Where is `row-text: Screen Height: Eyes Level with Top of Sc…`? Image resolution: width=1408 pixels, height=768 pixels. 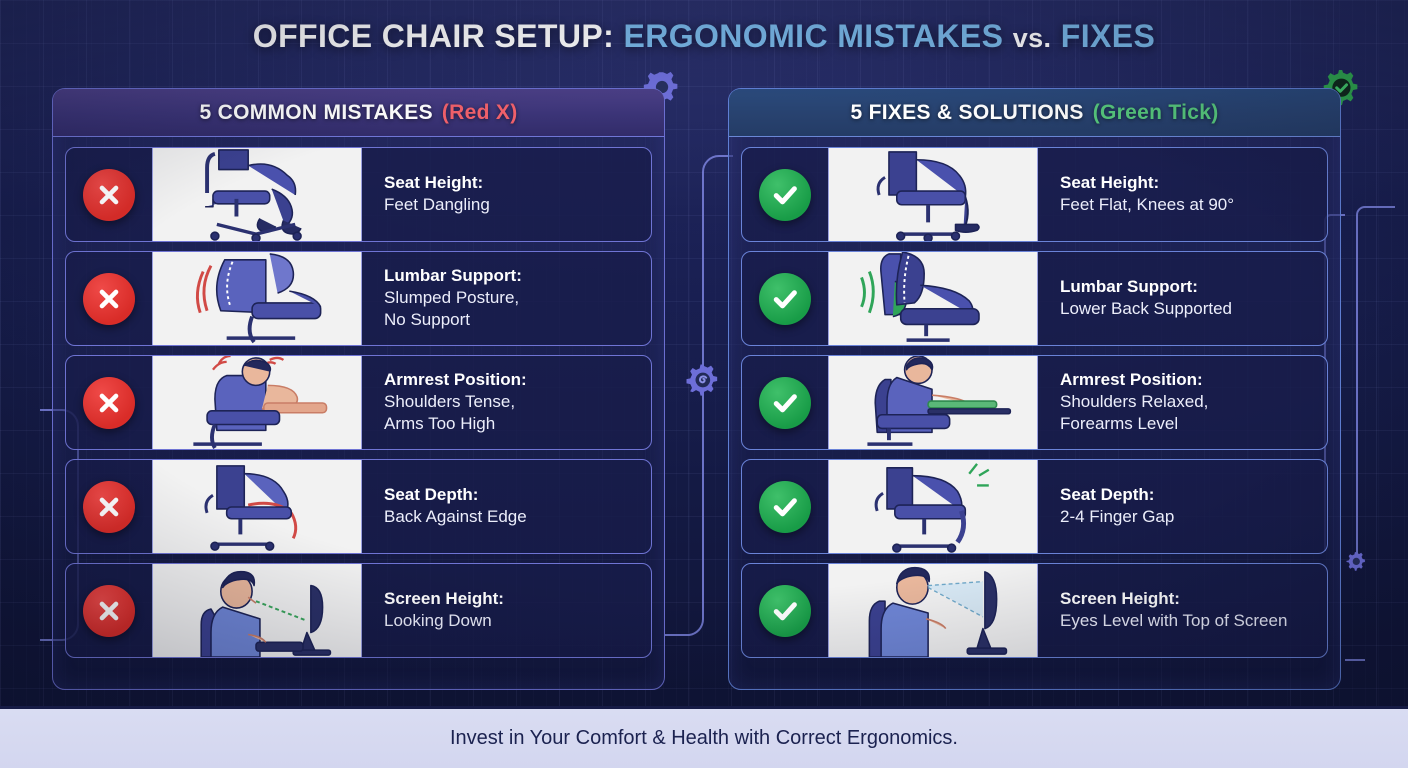
row-text: Screen Height: Eyes Level with Top of Sc… is located at coordinates (1167, 610).